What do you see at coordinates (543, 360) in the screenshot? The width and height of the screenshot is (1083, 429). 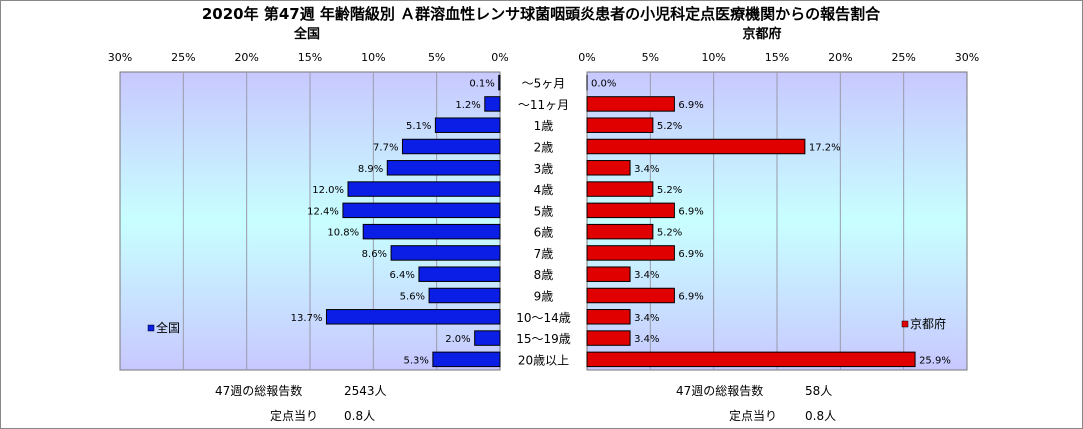 I see `category-label: 20歳以上` at bounding box center [543, 360].